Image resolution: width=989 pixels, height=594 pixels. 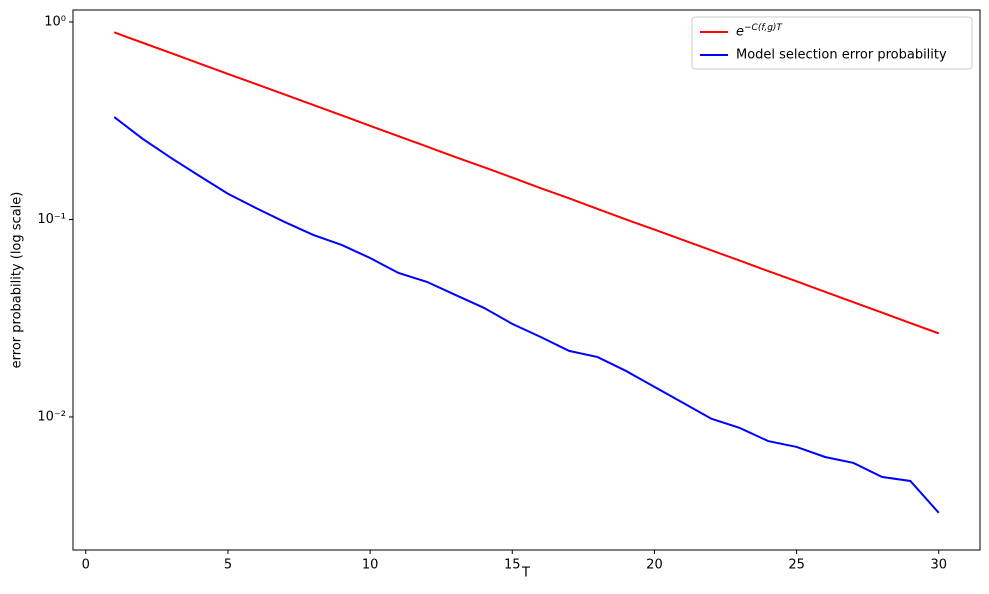 What do you see at coordinates (51, 219) in the screenshot?
I see `y-tick-label: 10⁻¹` at bounding box center [51, 219].